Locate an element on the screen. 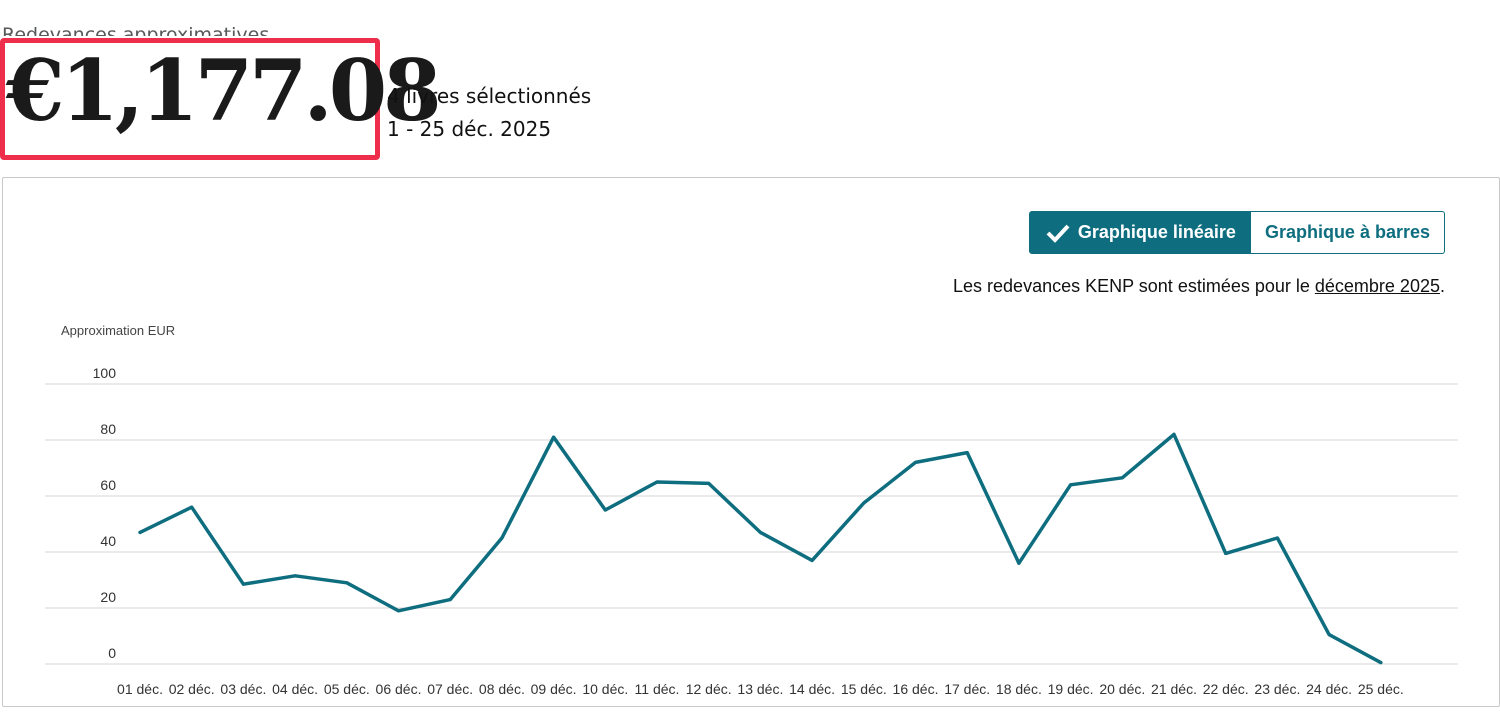  x-tick-label: 08 déc. is located at coordinates (502, 689).